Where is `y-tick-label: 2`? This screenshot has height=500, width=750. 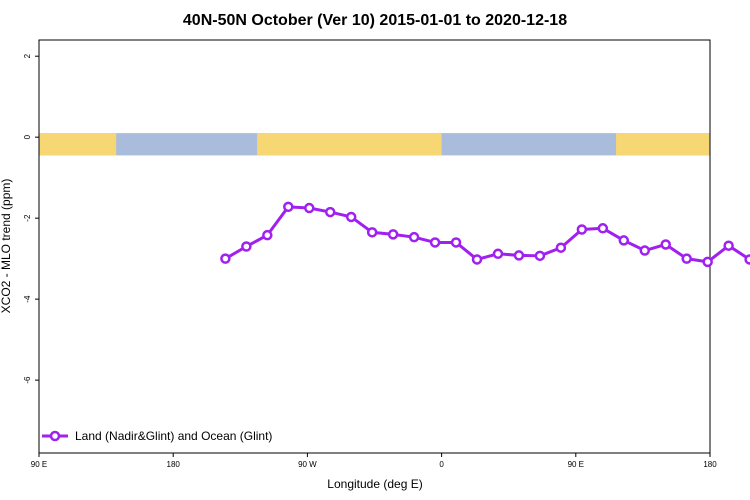 y-tick-label: 2 is located at coordinates (27, 55).